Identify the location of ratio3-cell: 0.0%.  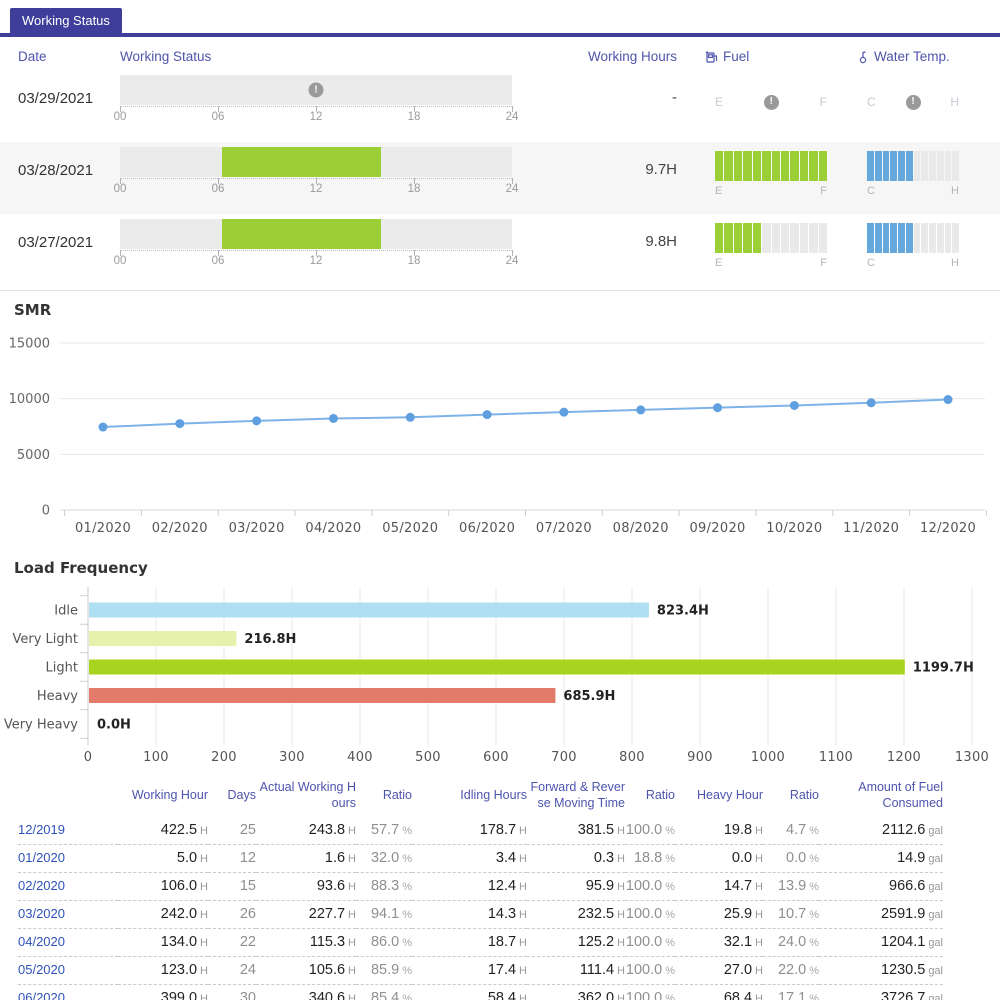
(791, 859).